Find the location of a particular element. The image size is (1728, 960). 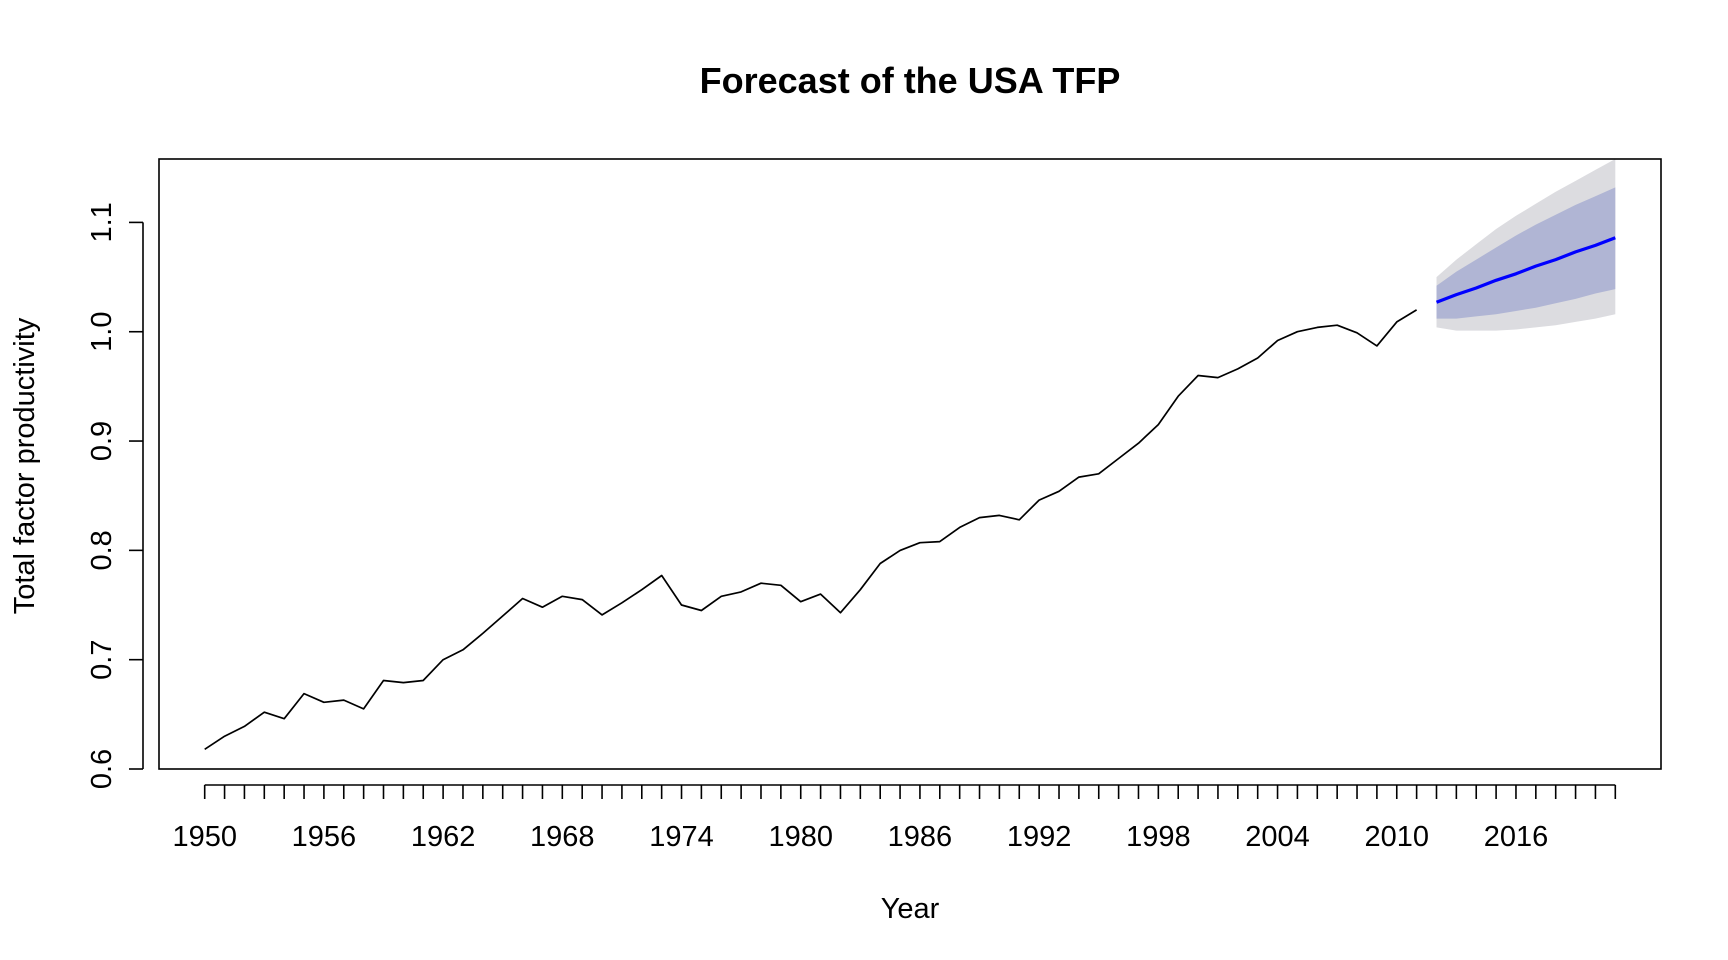

x-tick-label: 1986 is located at coordinates (920, 837).